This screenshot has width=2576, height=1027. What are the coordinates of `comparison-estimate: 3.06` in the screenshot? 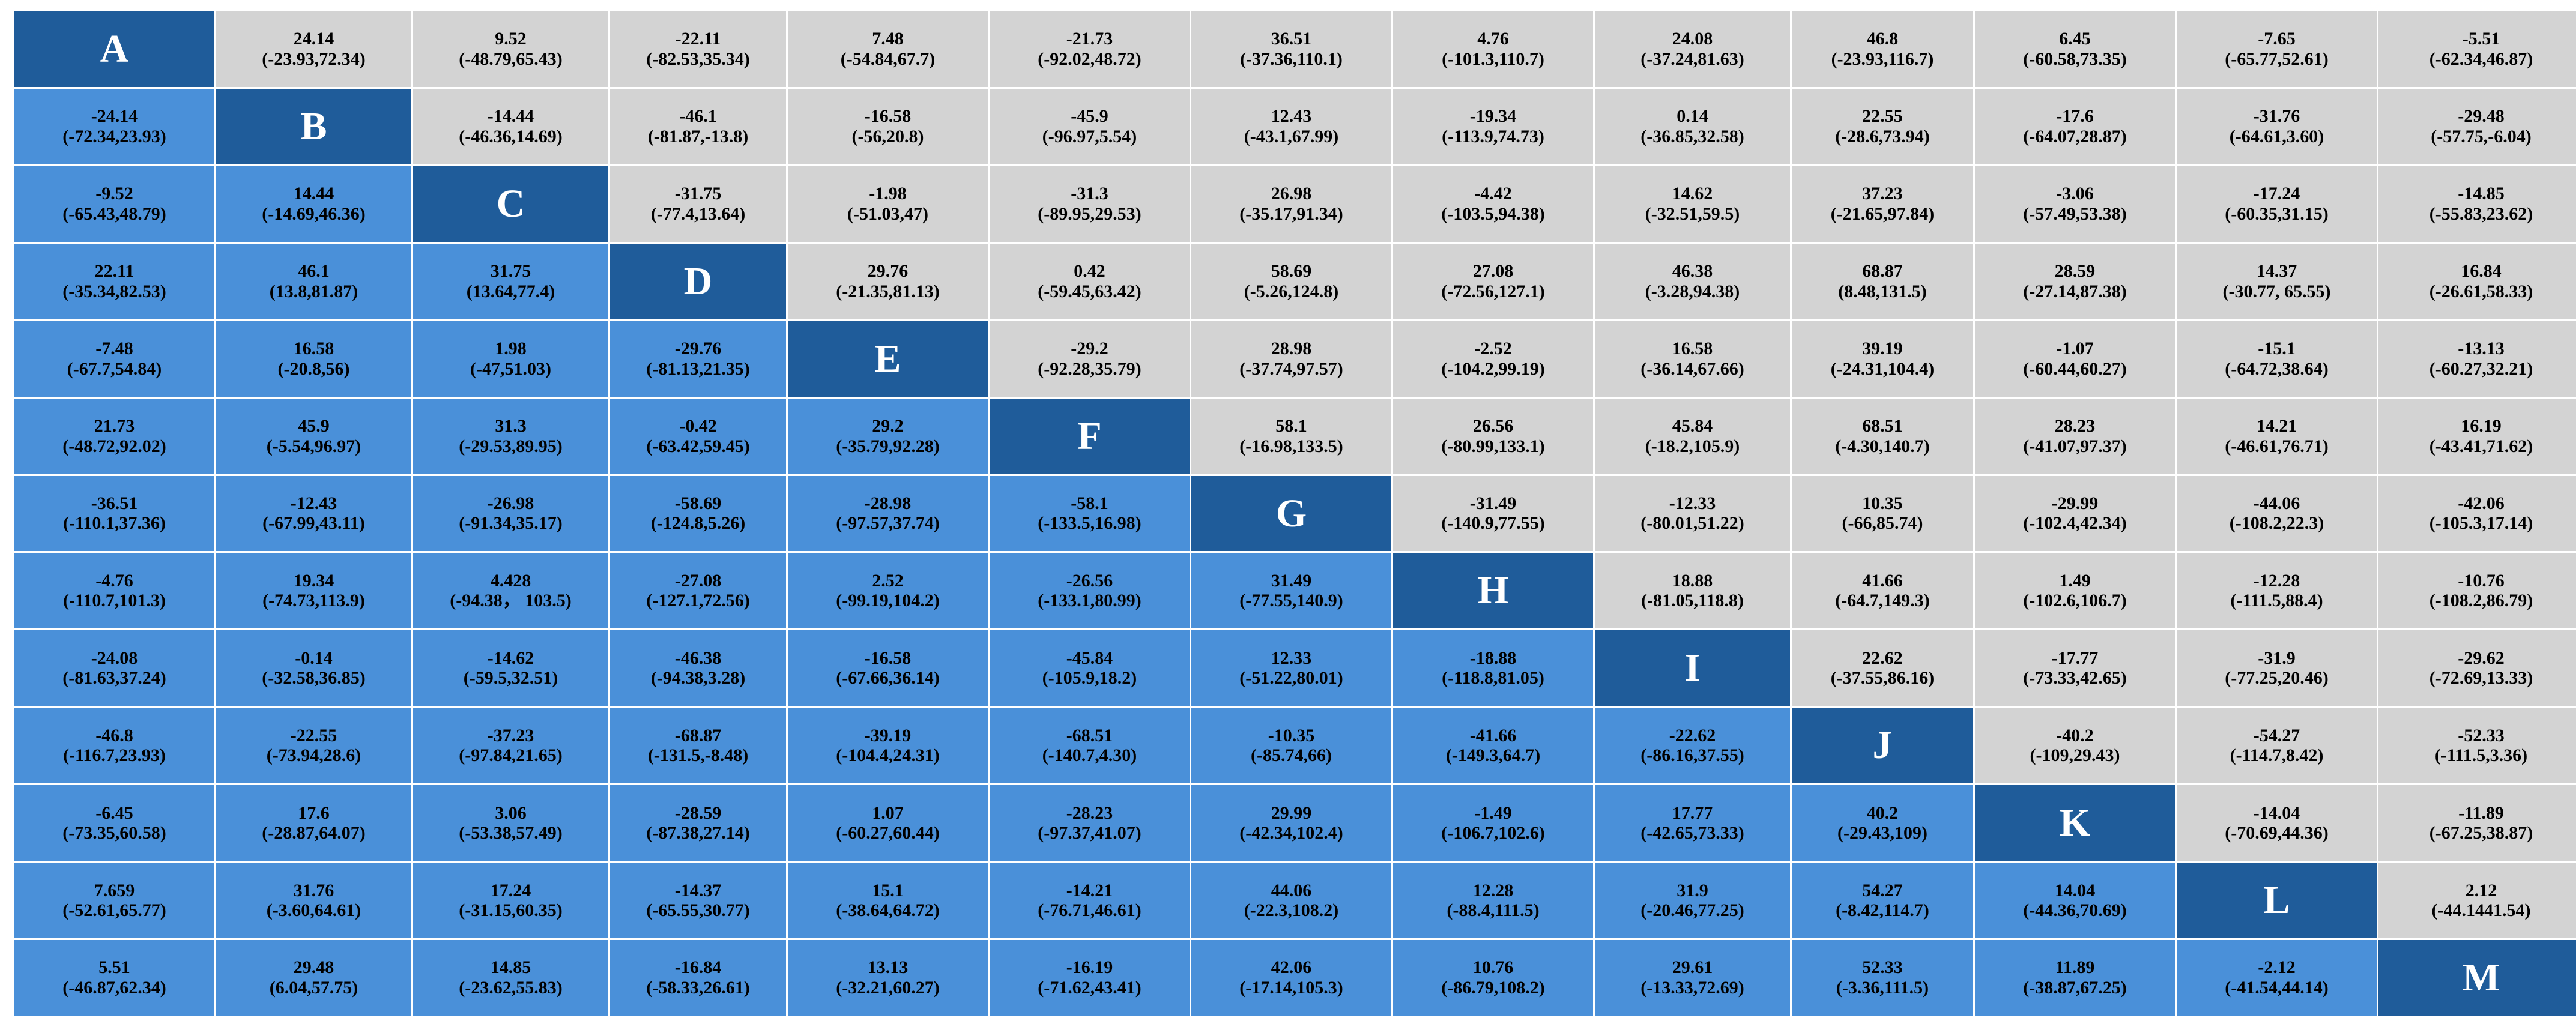 It's located at (511, 813).